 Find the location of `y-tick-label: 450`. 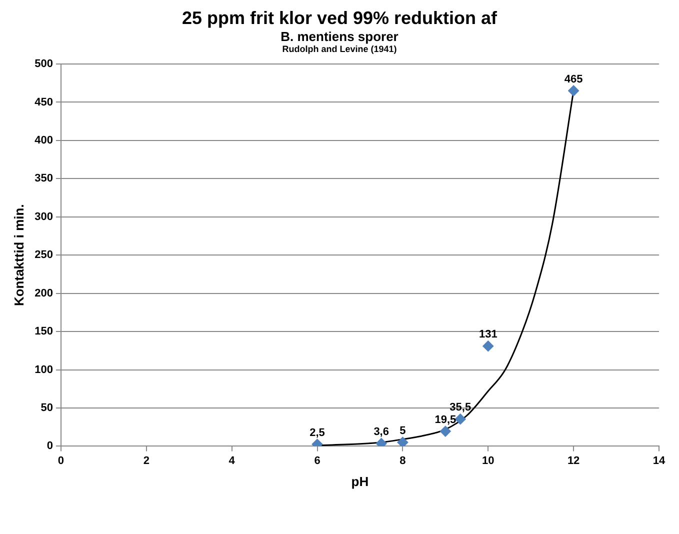

y-tick-label: 450 is located at coordinates (43, 102).